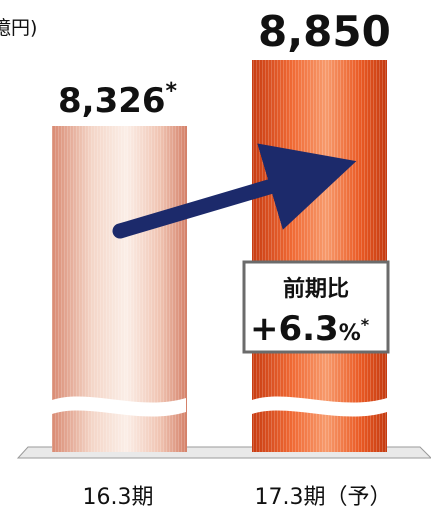 This screenshot has width=431, height=520. I want to click on category-label-16-3: 16.3期, so click(118, 497).